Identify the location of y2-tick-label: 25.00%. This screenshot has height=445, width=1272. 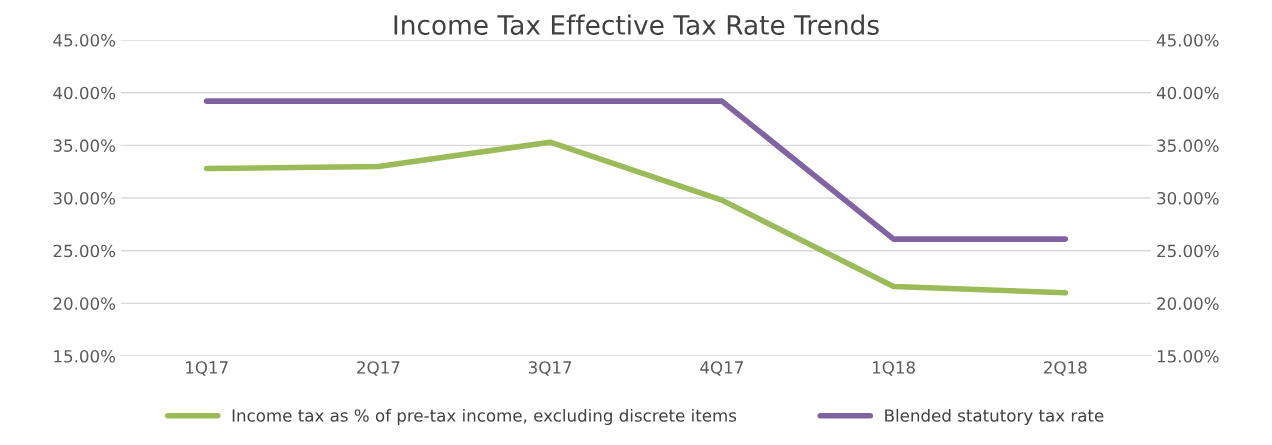
(1188, 251).